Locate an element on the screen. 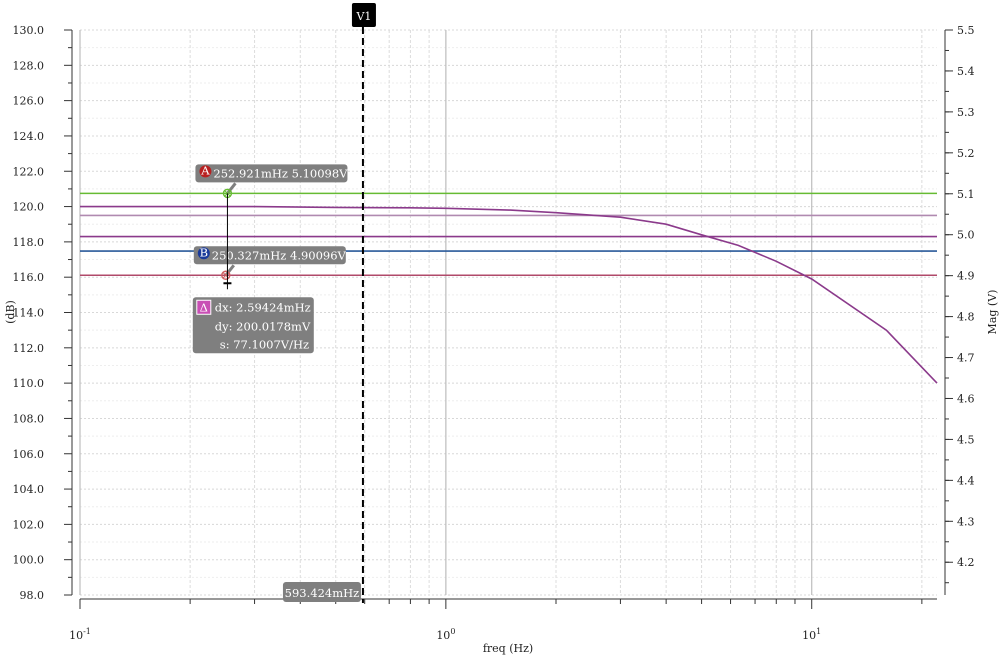 This screenshot has width=1002, height=659. y-tick-label-right: 4.9 is located at coordinates (966, 276).